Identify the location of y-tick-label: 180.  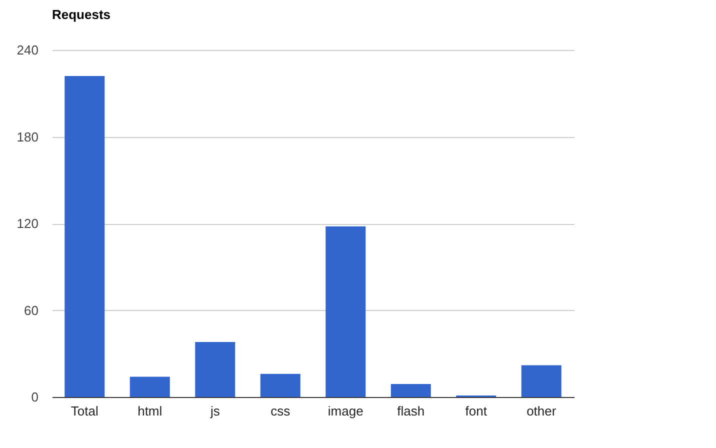
(27, 136).